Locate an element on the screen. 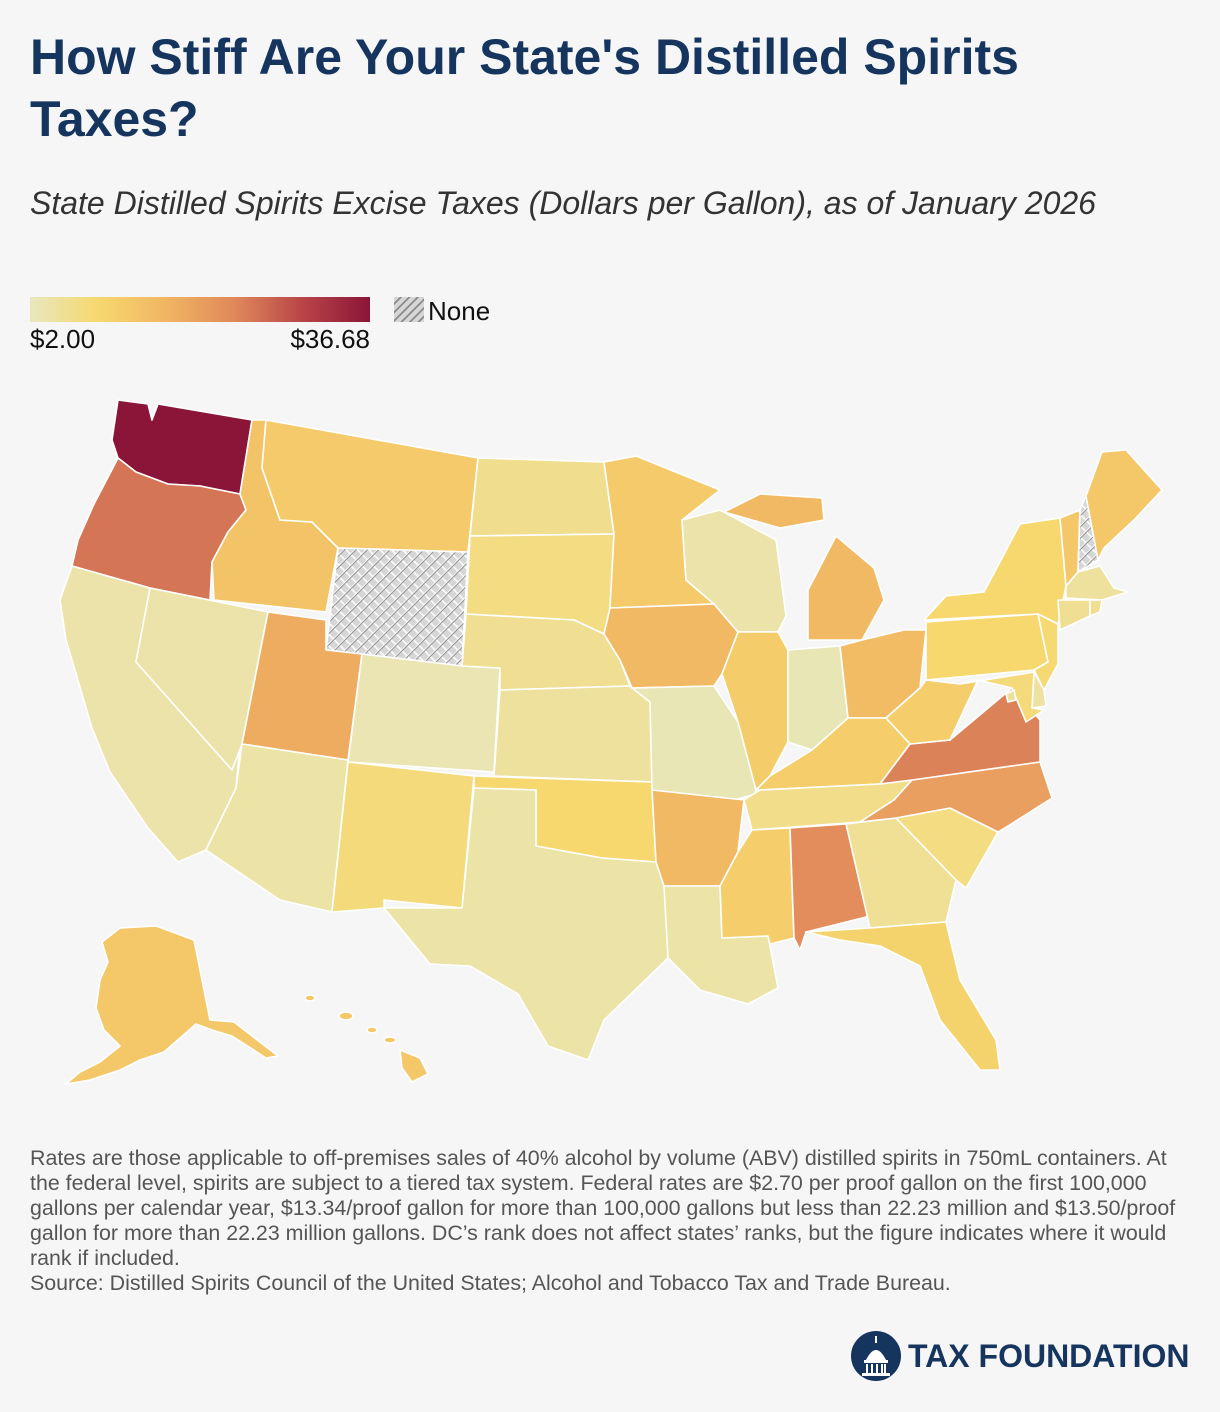  state-MI is located at coordinates (804, 567).